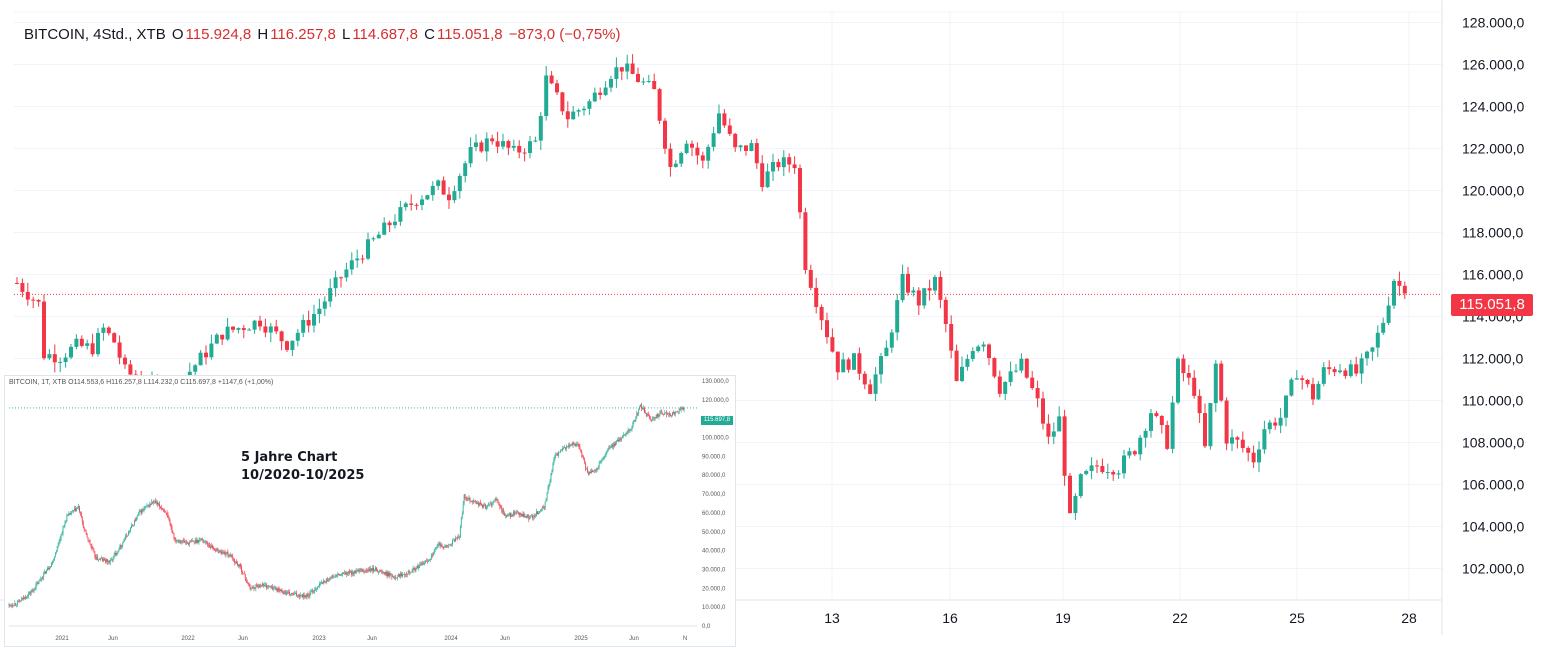 Image resolution: width=1552 pixels, height=648 pixels. What do you see at coordinates (95, 34) in the screenshot?
I see `symbol-name: BITCOIN, 4Std., XTB` at bounding box center [95, 34].